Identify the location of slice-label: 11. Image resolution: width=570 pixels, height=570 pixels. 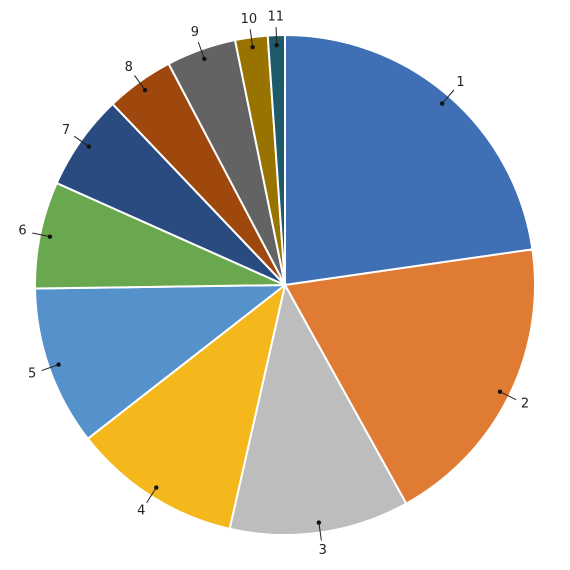
(275, 17).